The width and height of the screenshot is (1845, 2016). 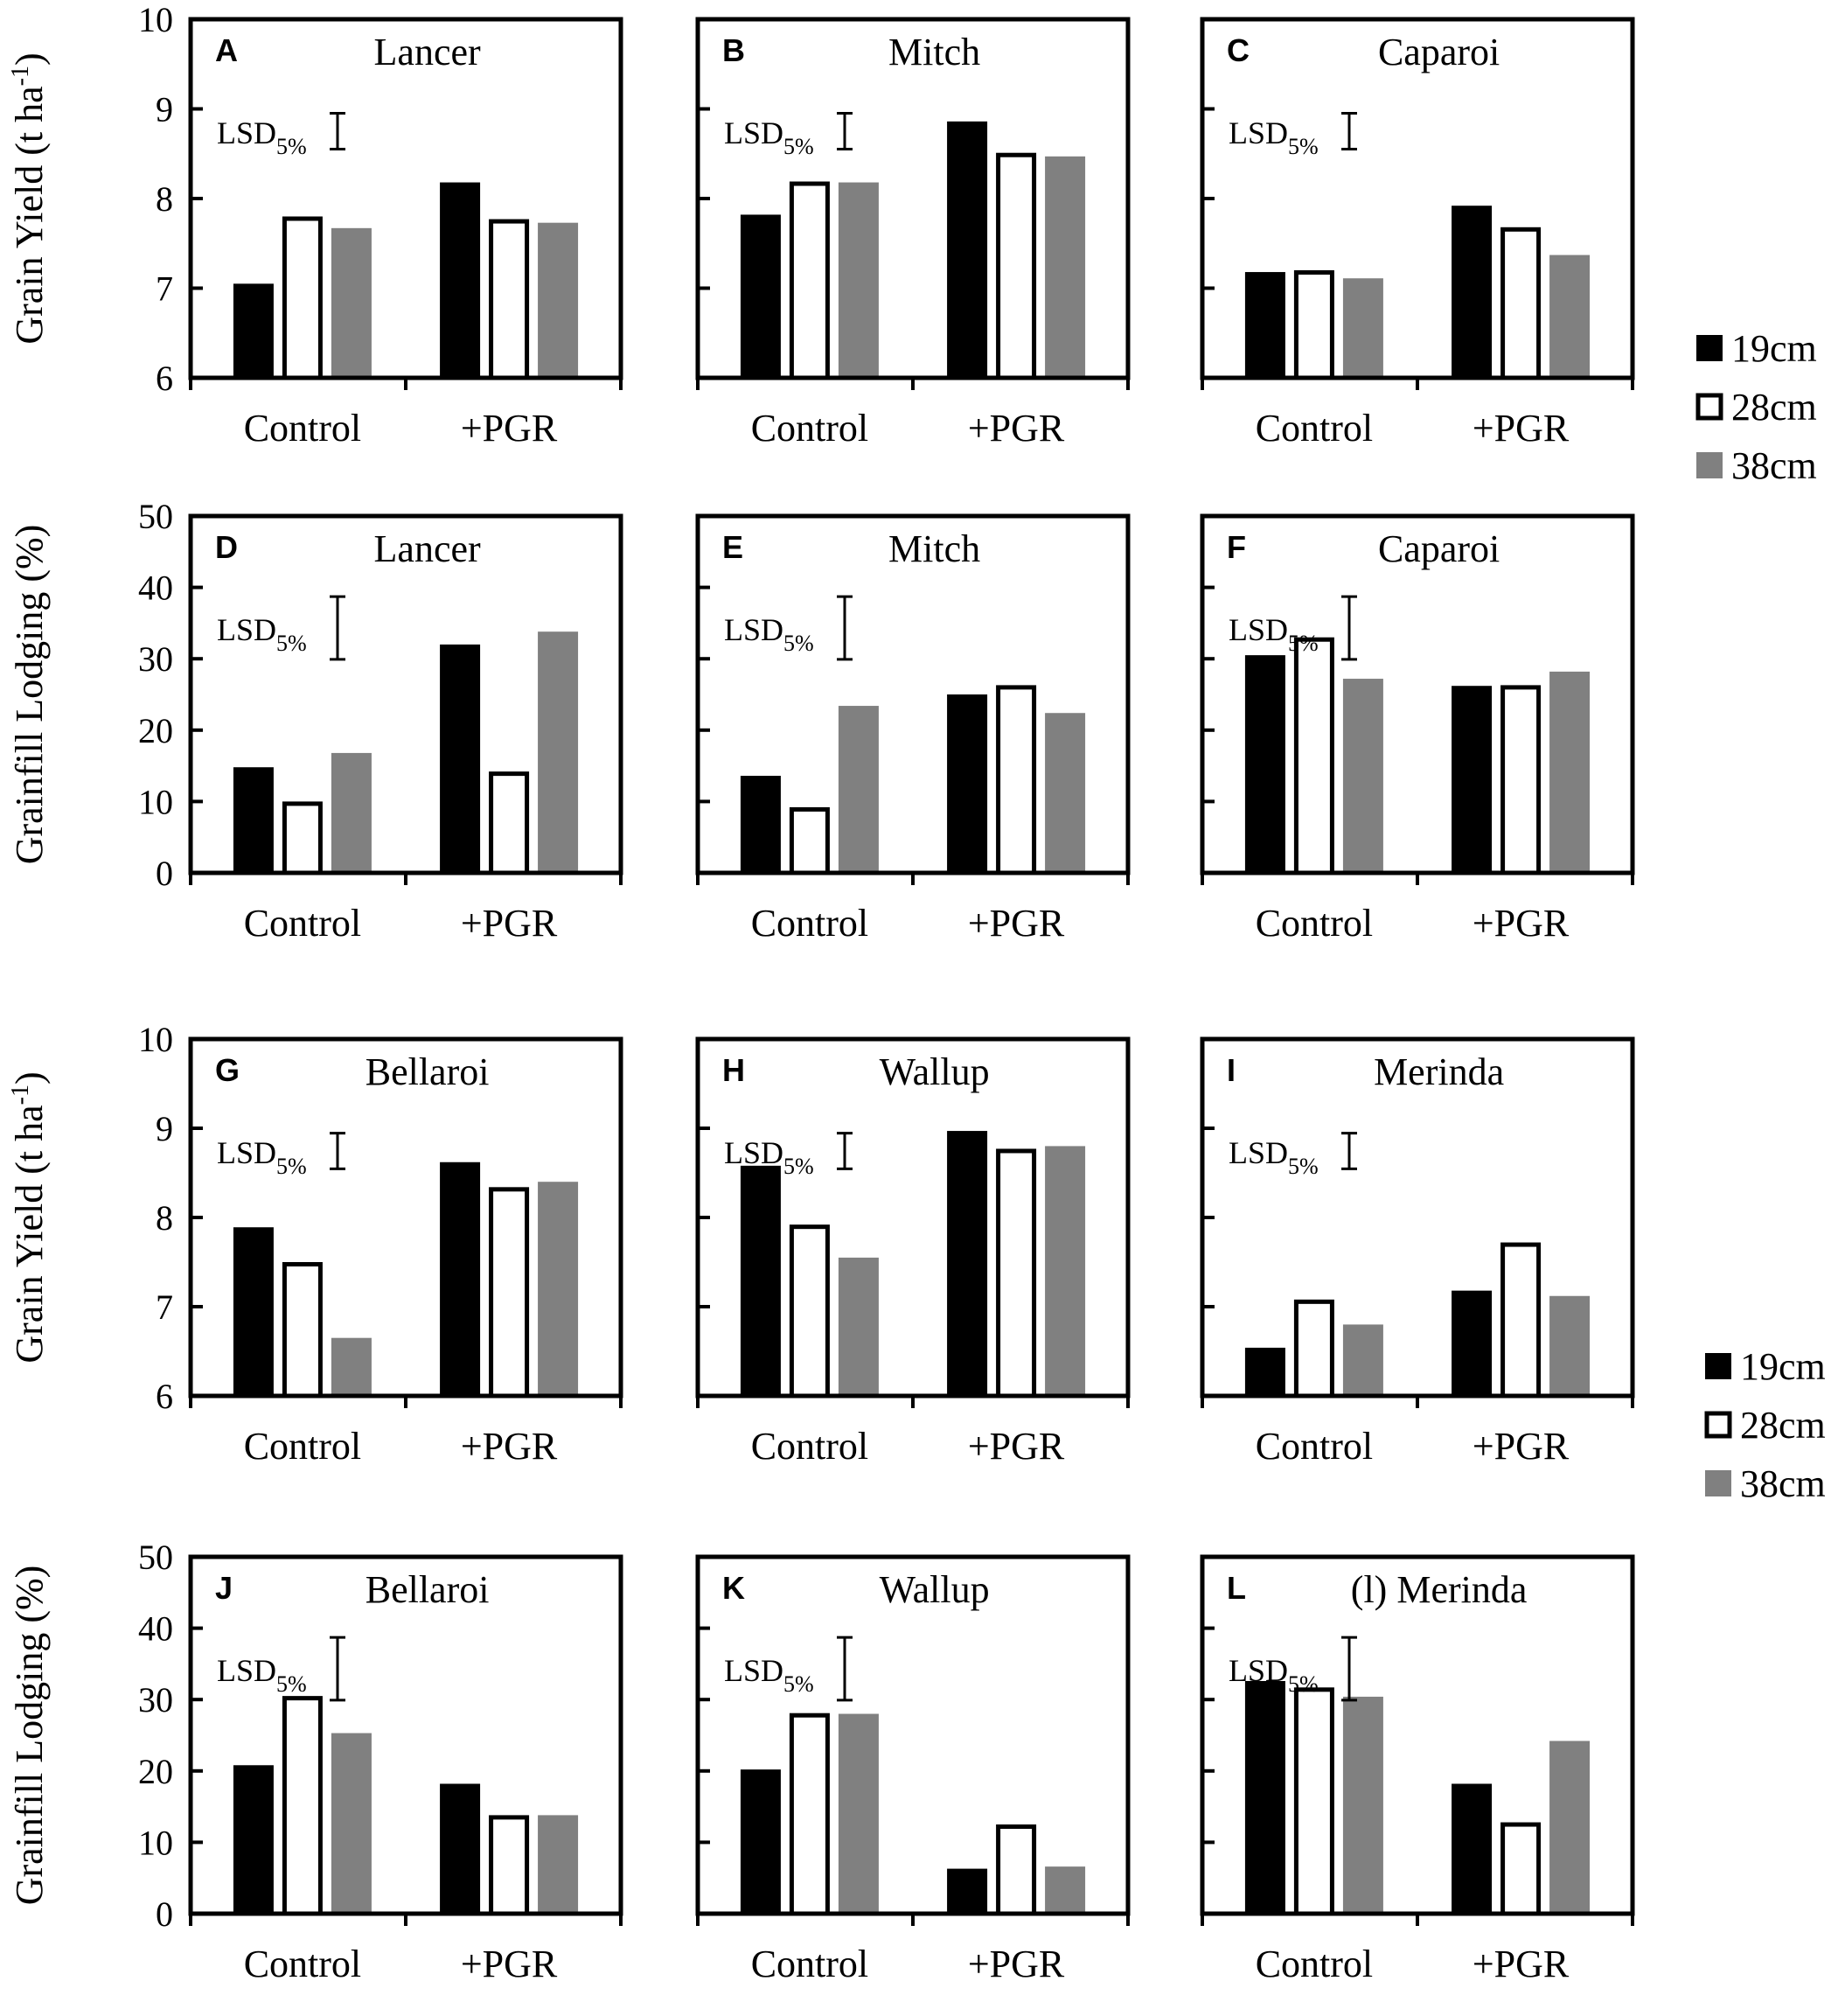 I want to click on panel-b-bar-38cm-control, so click(x=858, y=280).